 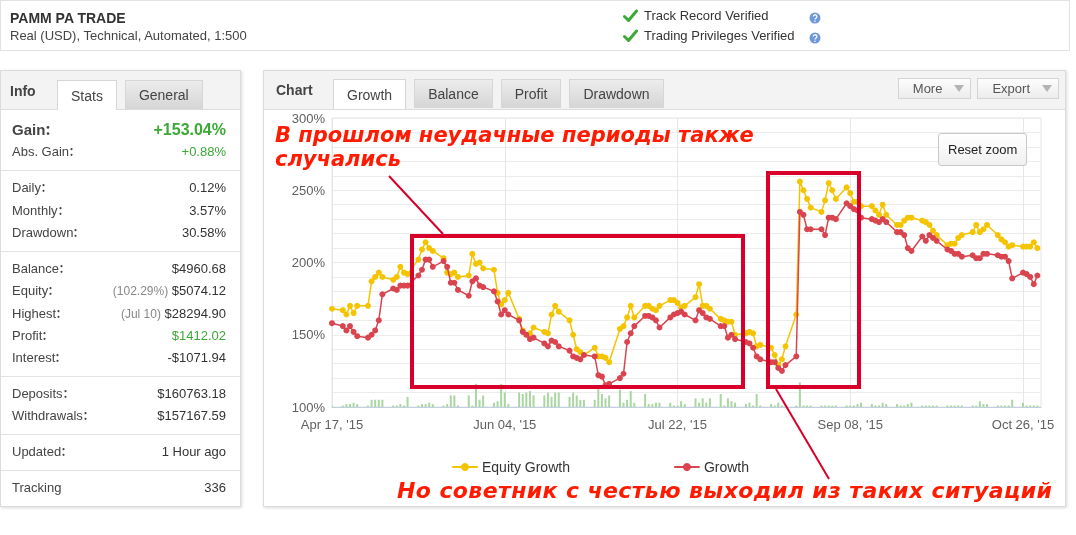 I want to click on category-label: Highest, so click(x=34, y=313).